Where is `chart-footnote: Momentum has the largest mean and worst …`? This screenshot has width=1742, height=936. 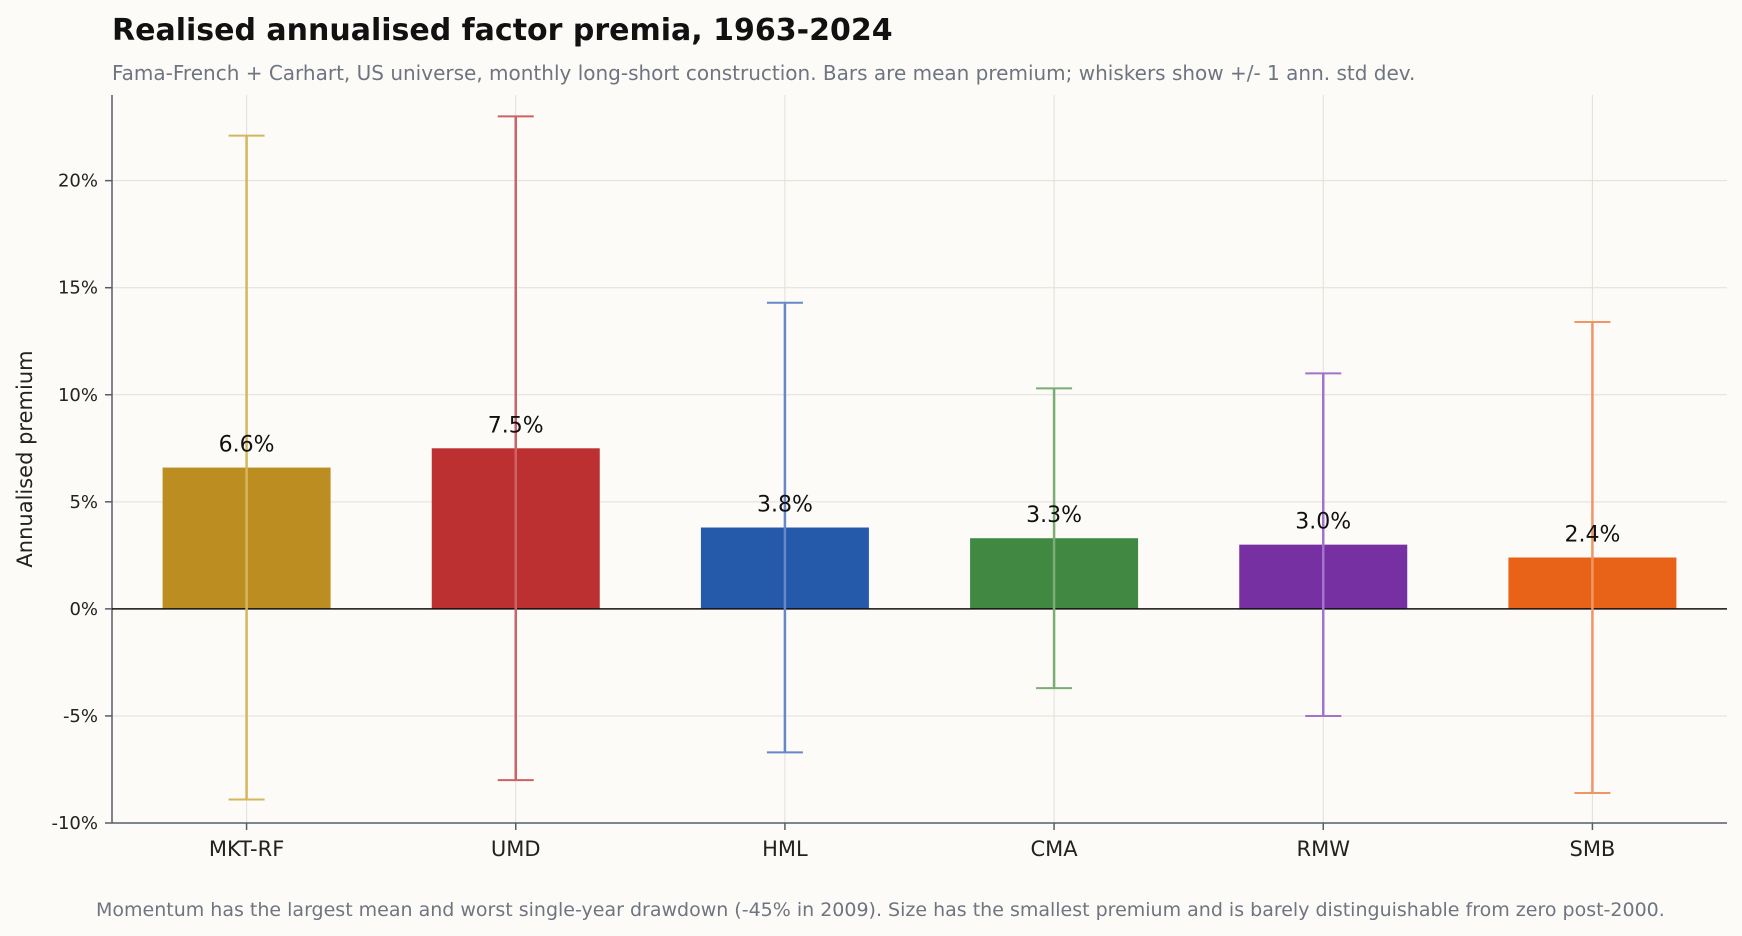
chart-footnote: Momentum has the largest mean and worst … is located at coordinates (880, 910).